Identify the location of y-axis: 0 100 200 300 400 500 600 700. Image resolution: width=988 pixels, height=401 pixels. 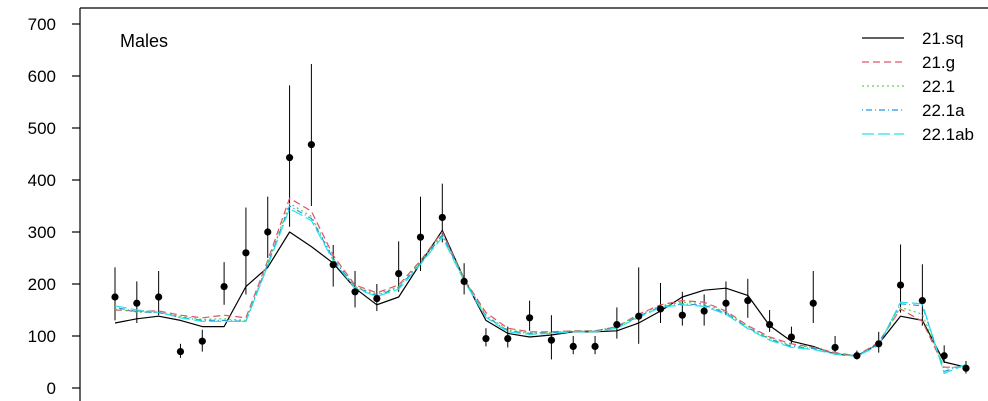
(54, 206).